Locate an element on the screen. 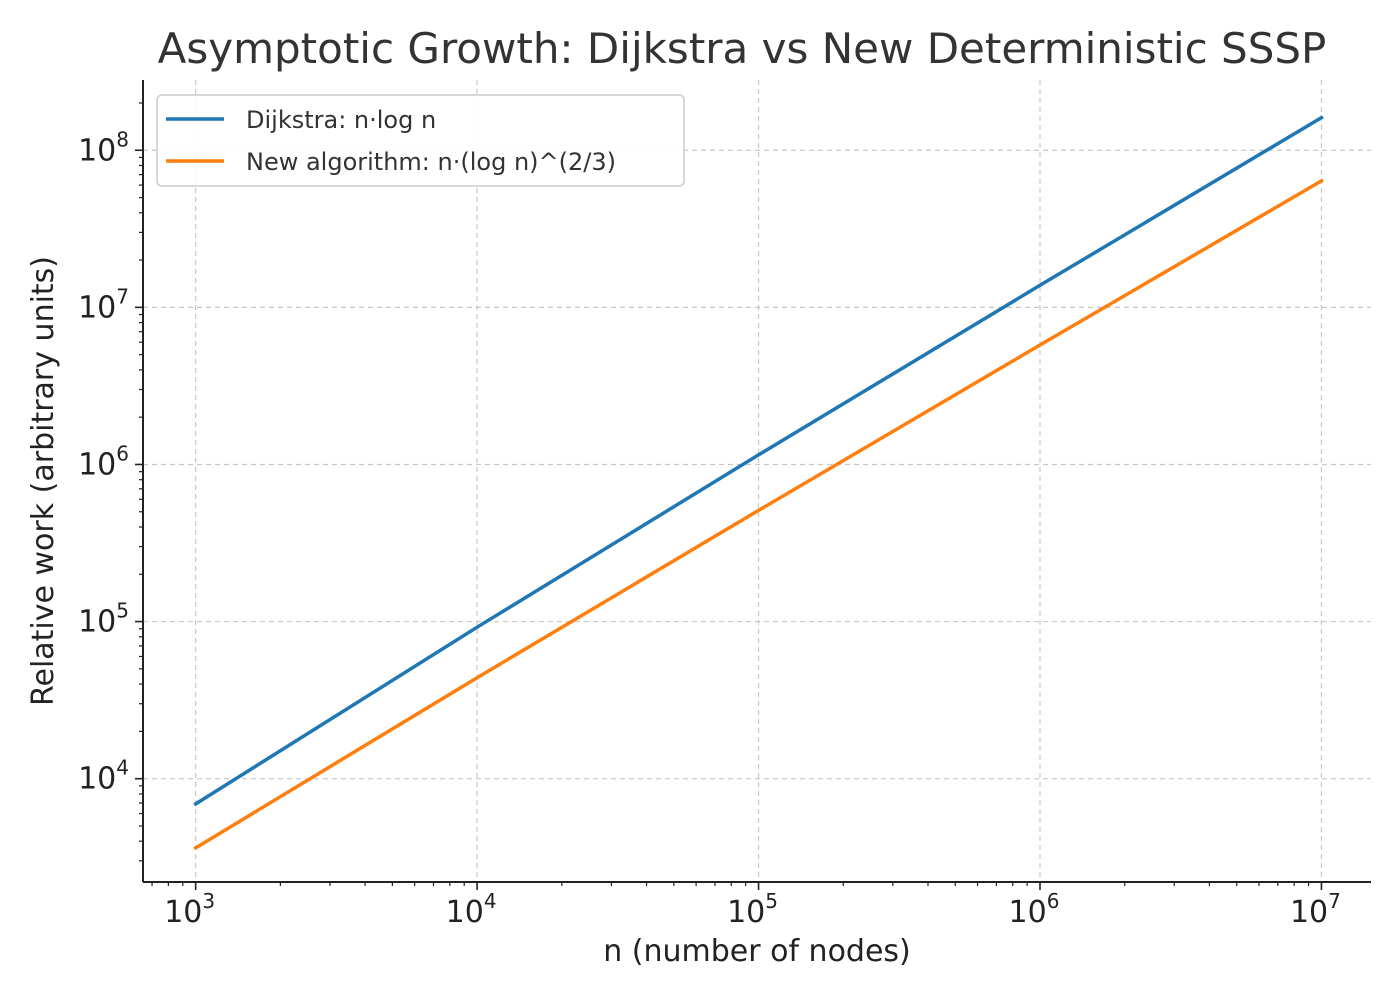 Image resolution: width=1400 pixels, height=1000 pixels. x-axis-ticks: 10³ 10⁴ 10⁵ 10⁶ 10⁷ is located at coordinates (746, 906).